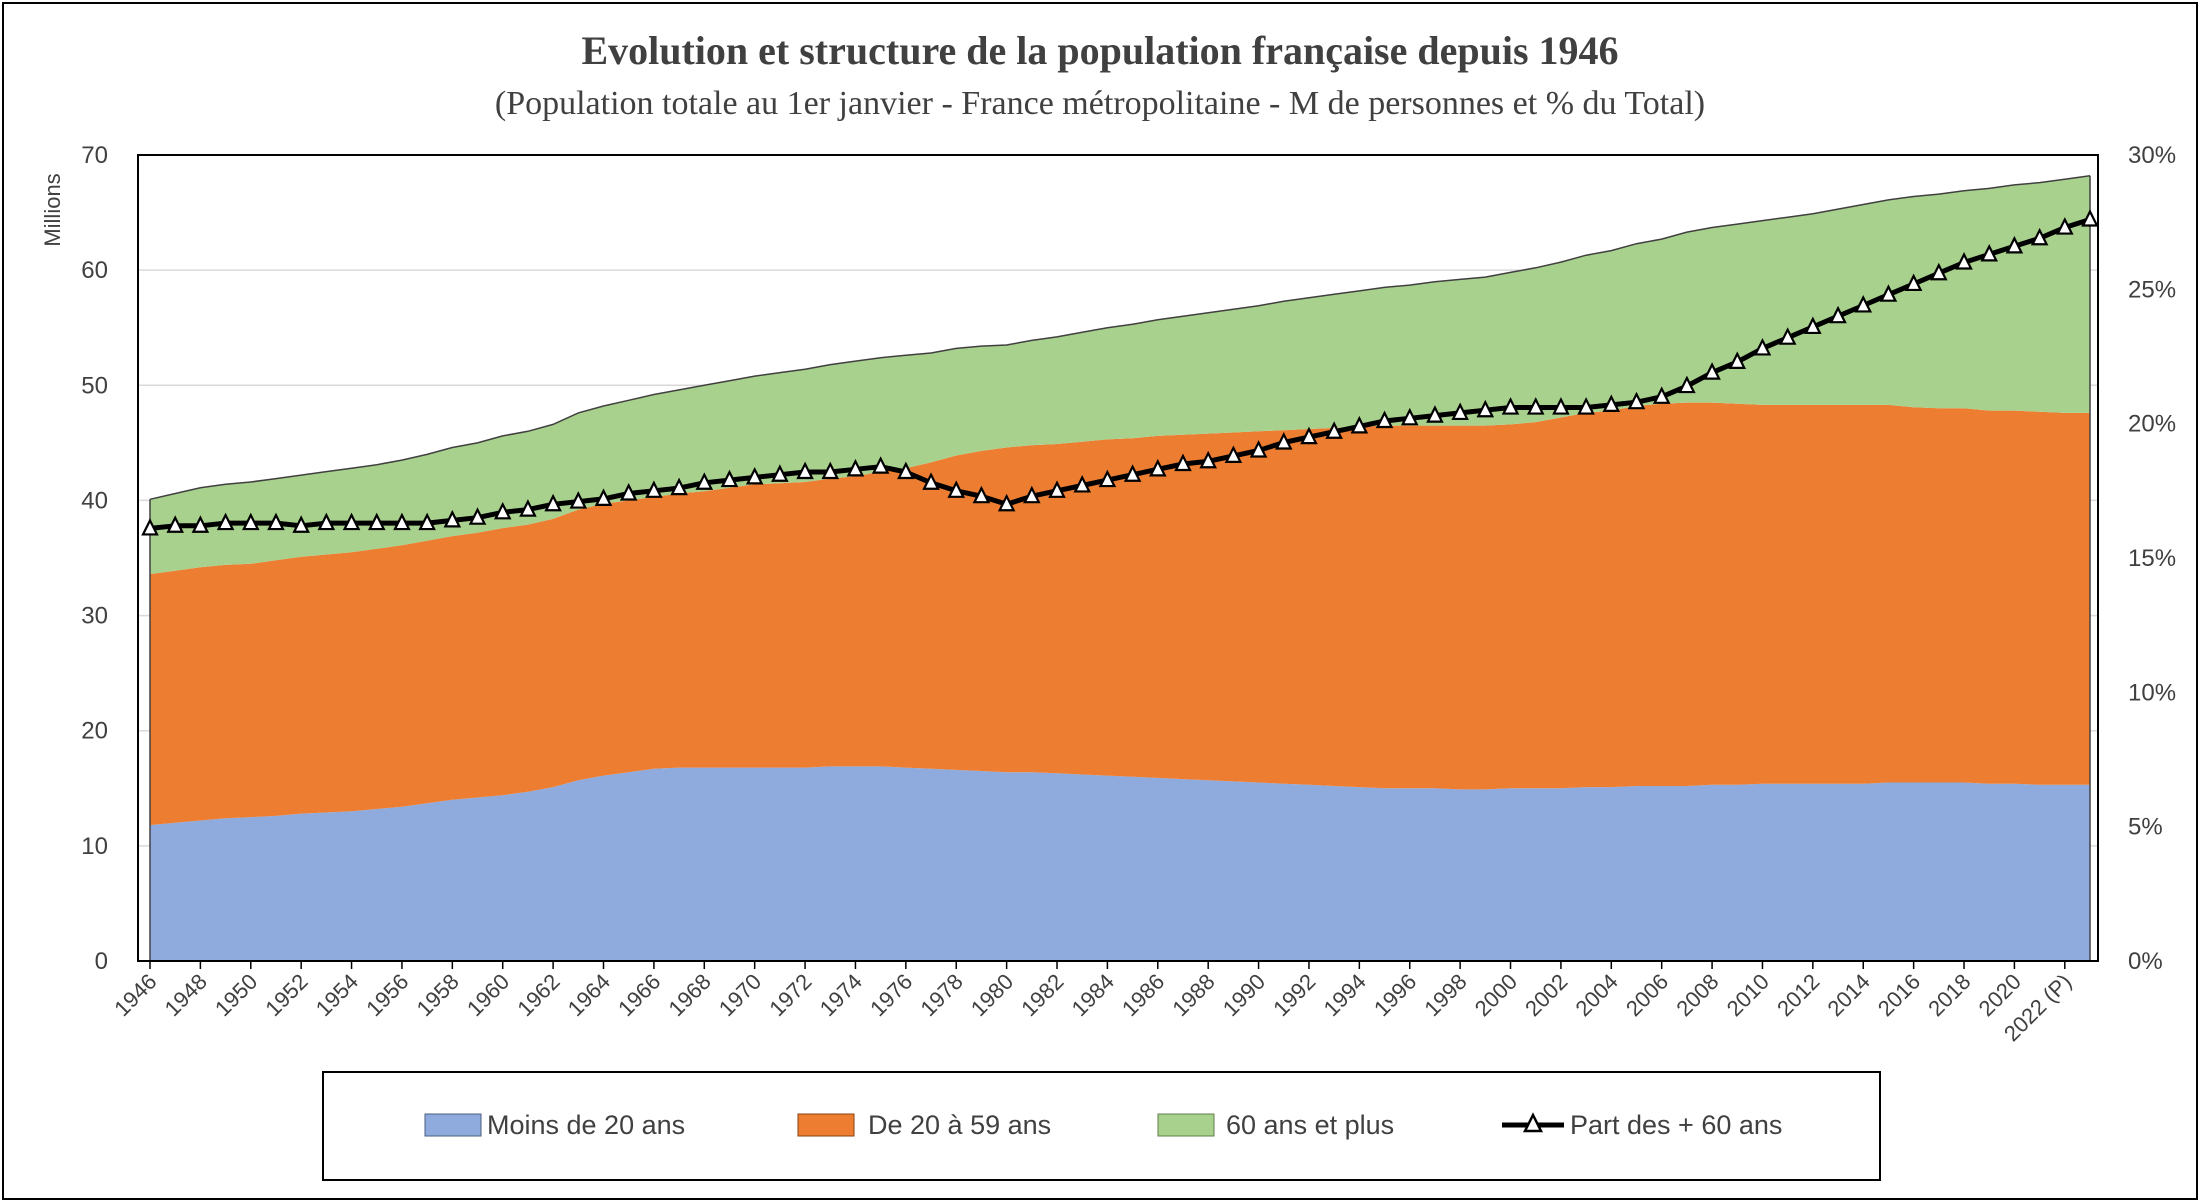 The height and width of the screenshot is (1202, 2200). I want to click on legend-label-under-20: Moins de 20 ans, so click(586, 1125).